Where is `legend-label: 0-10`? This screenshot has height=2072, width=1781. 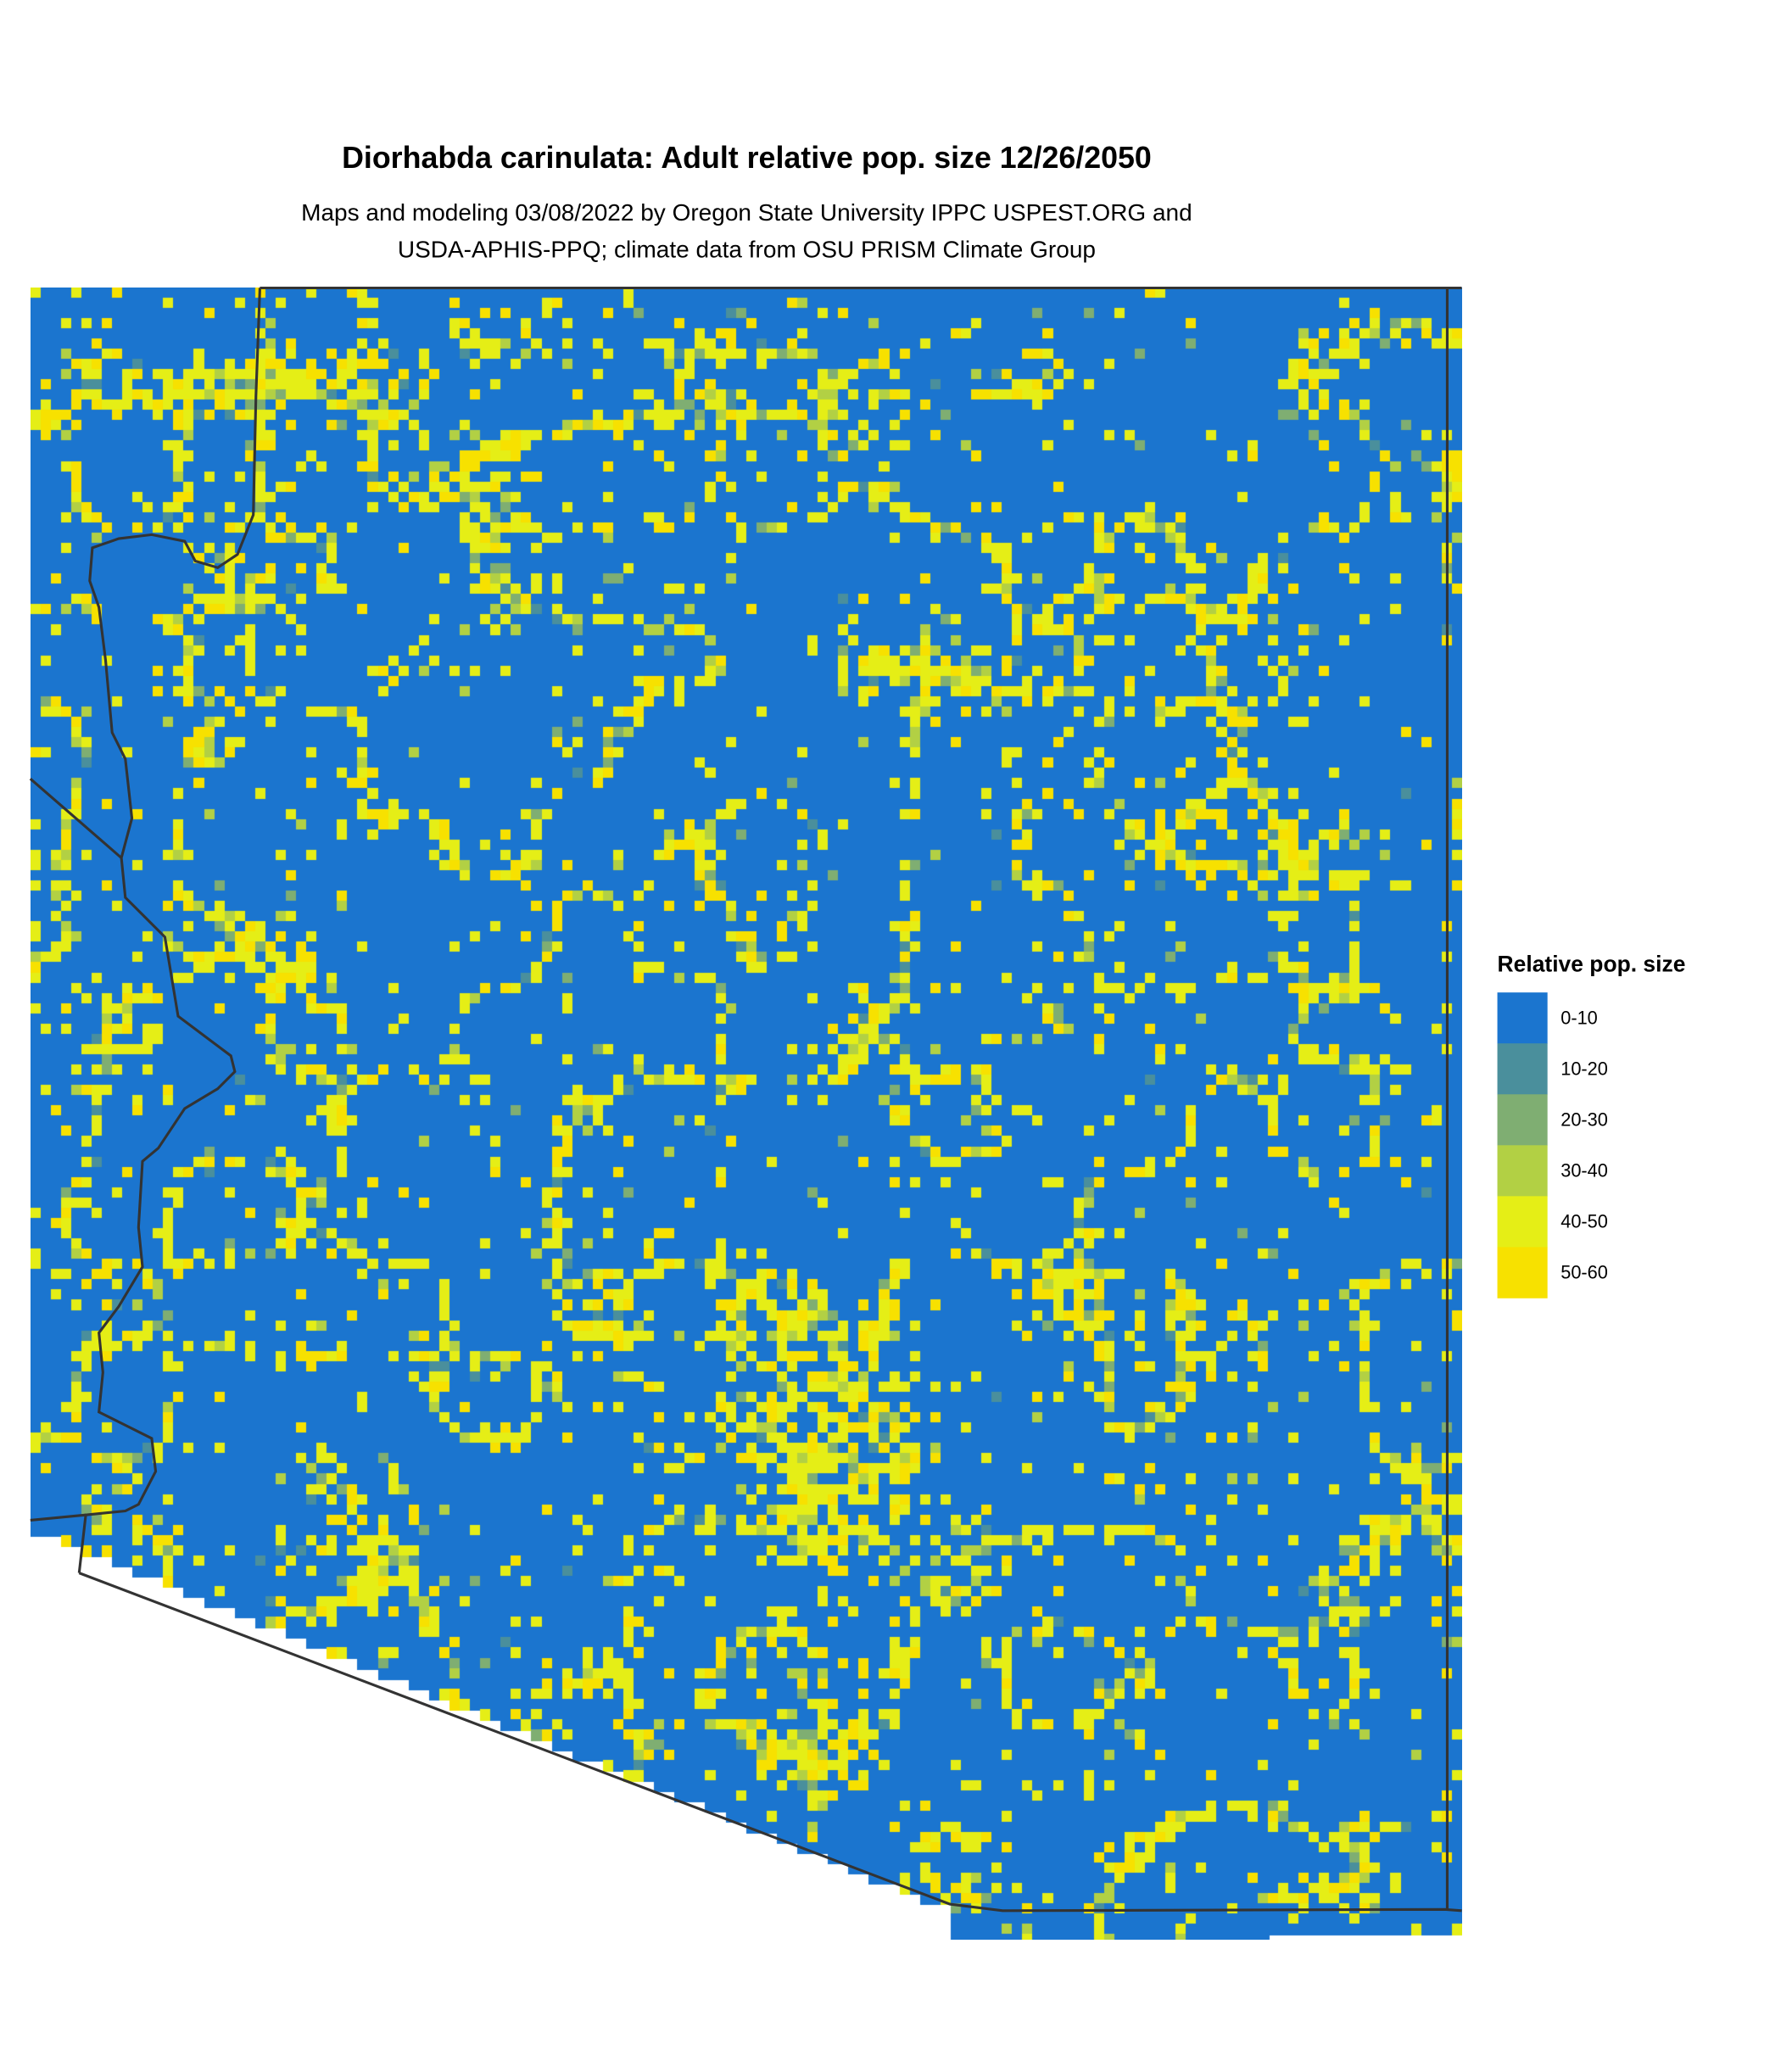 legend-label: 0-10 is located at coordinates (1579, 1018).